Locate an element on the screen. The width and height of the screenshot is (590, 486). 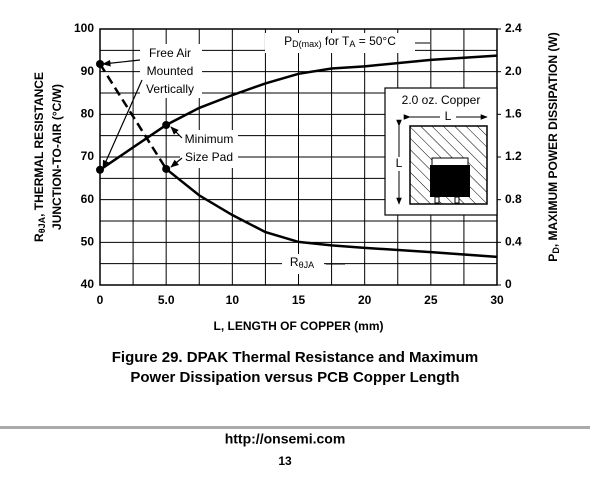
x-tick-label: 0 is located at coordinates (100, 300).